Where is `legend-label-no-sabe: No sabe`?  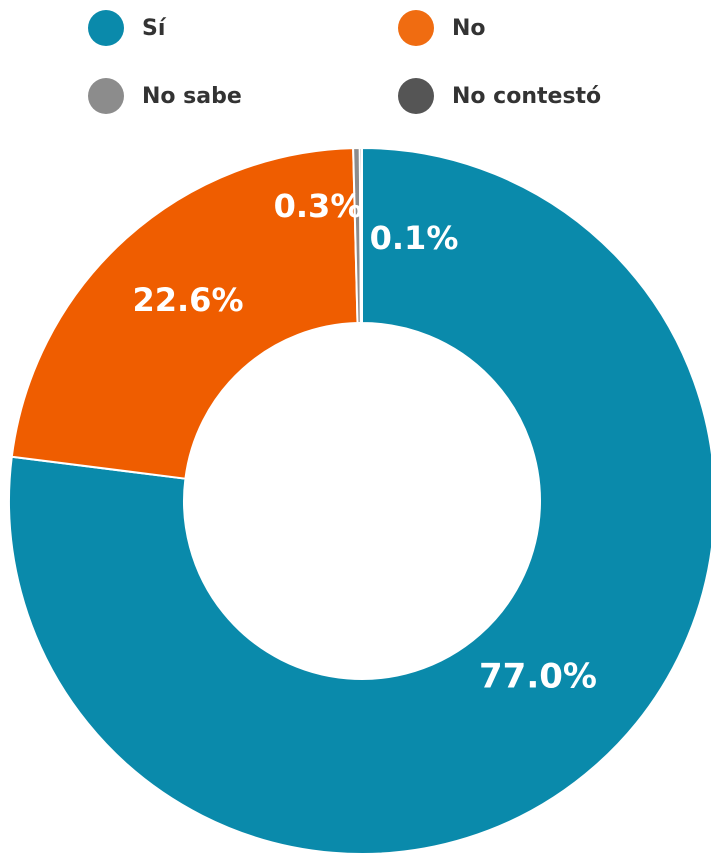 legend-label-no-sabe: No sabe is located at coordinates (192, 96).